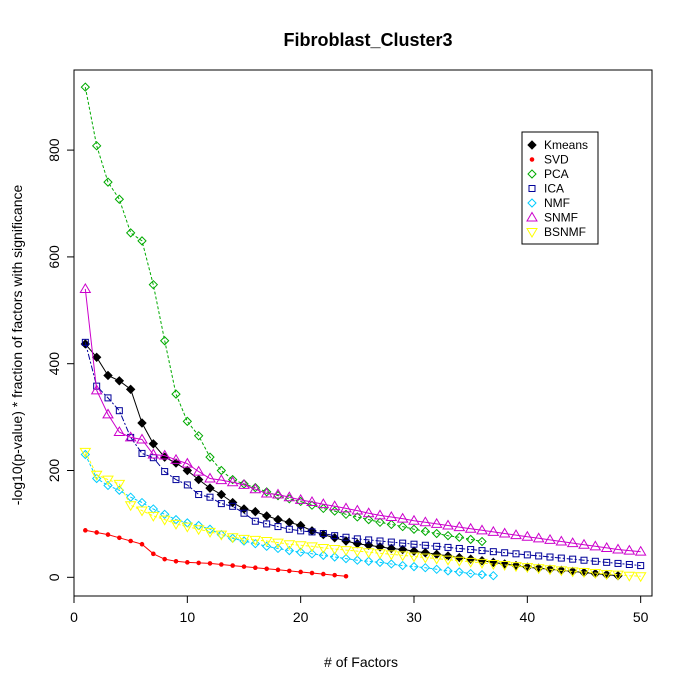 Image resolution: width=689 pixels, height=688 pixels. I want to click on y-tick-label: 400, so click(54, 364).